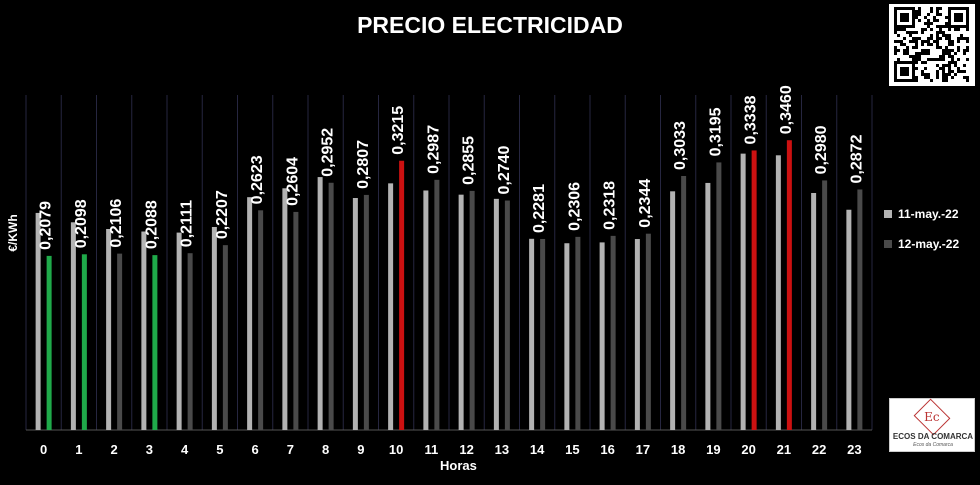  What do you see at coordinates (398, 130) in the screenshot?
I see `data-label: 0,3215` at bounding box center [398, 130].